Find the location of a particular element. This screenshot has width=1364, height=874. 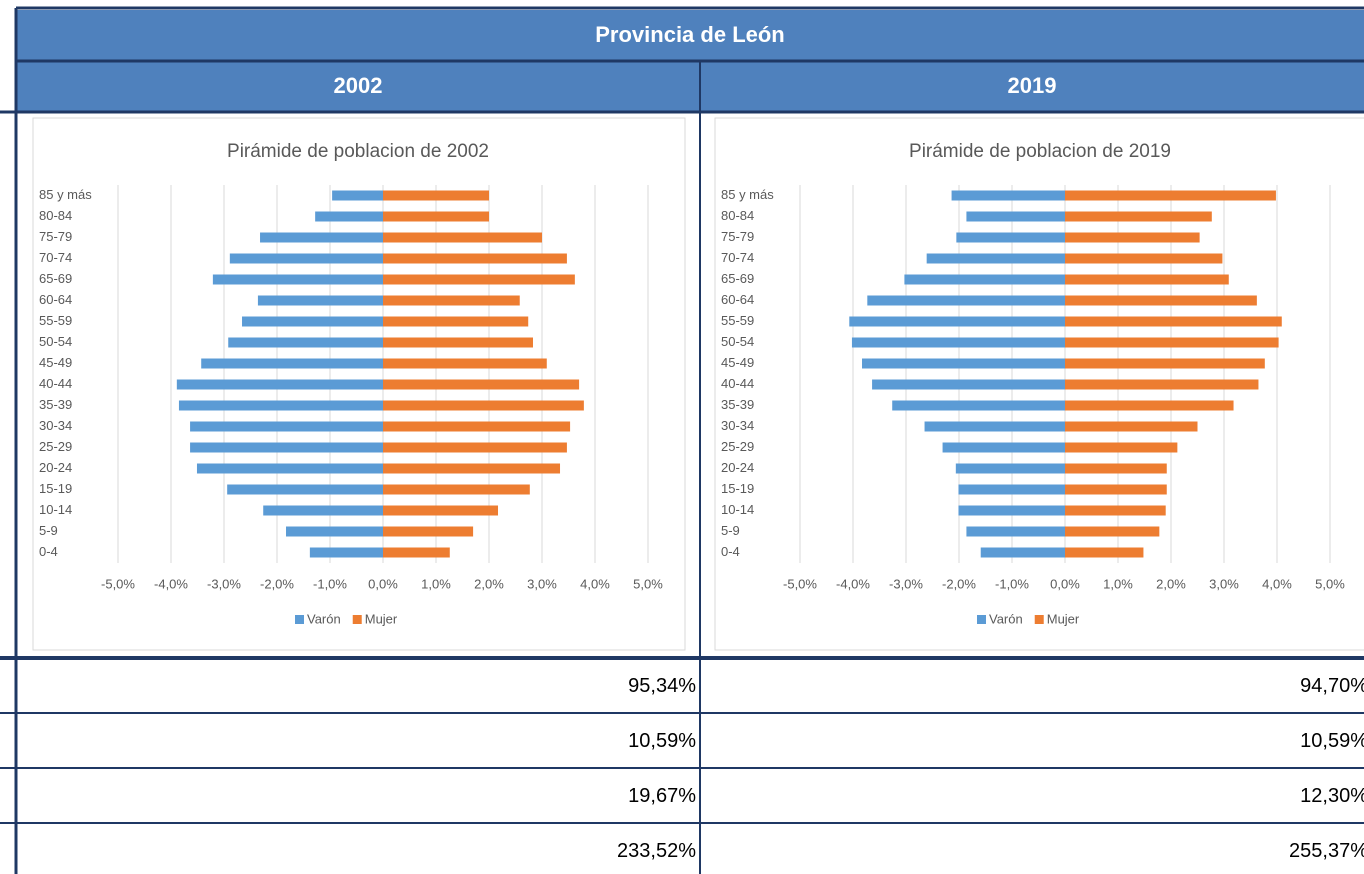

y-tick-label: 55-59 is located at coordinates (737, 320).